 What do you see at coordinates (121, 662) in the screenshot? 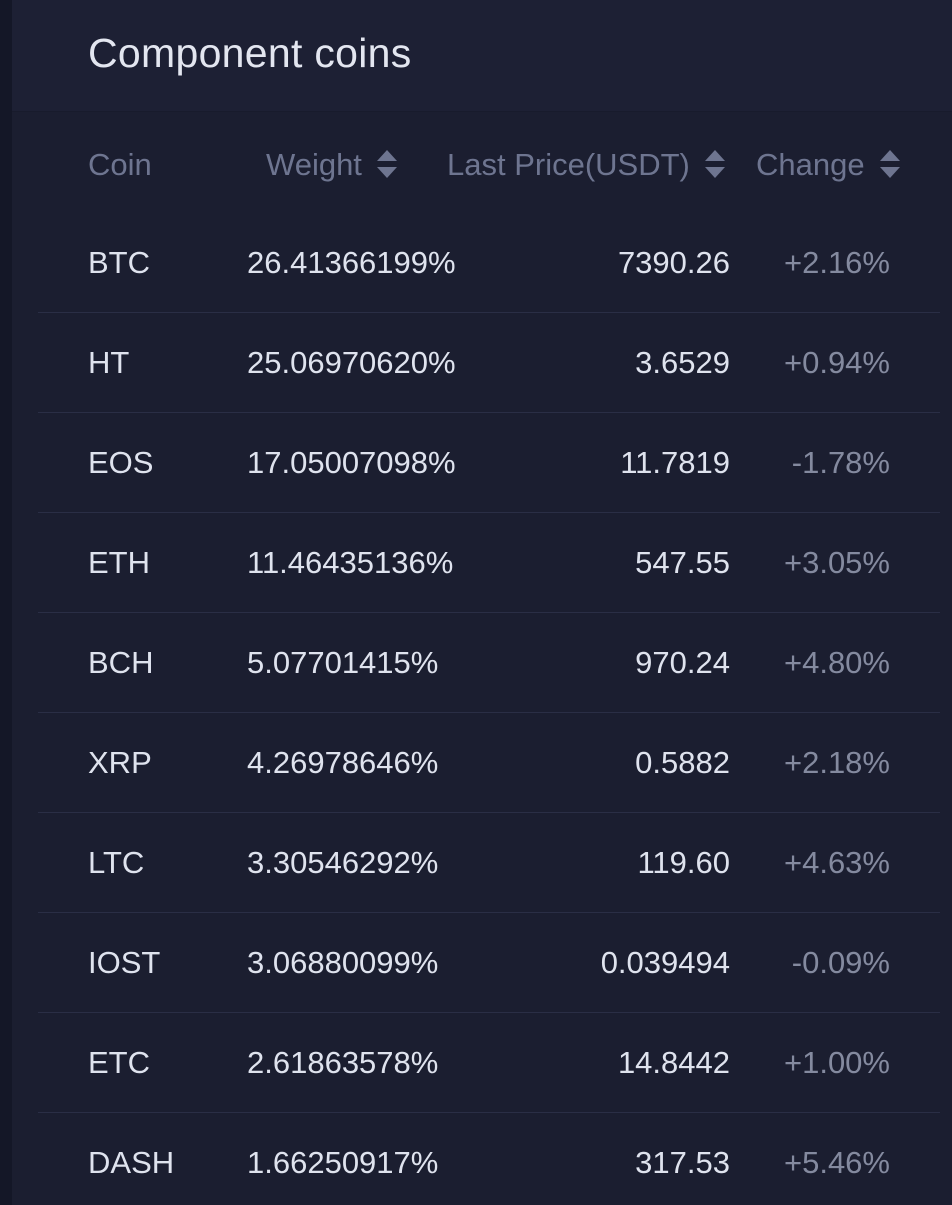
I see `coin-symbol: BCH` at bounding box center [121, 662].